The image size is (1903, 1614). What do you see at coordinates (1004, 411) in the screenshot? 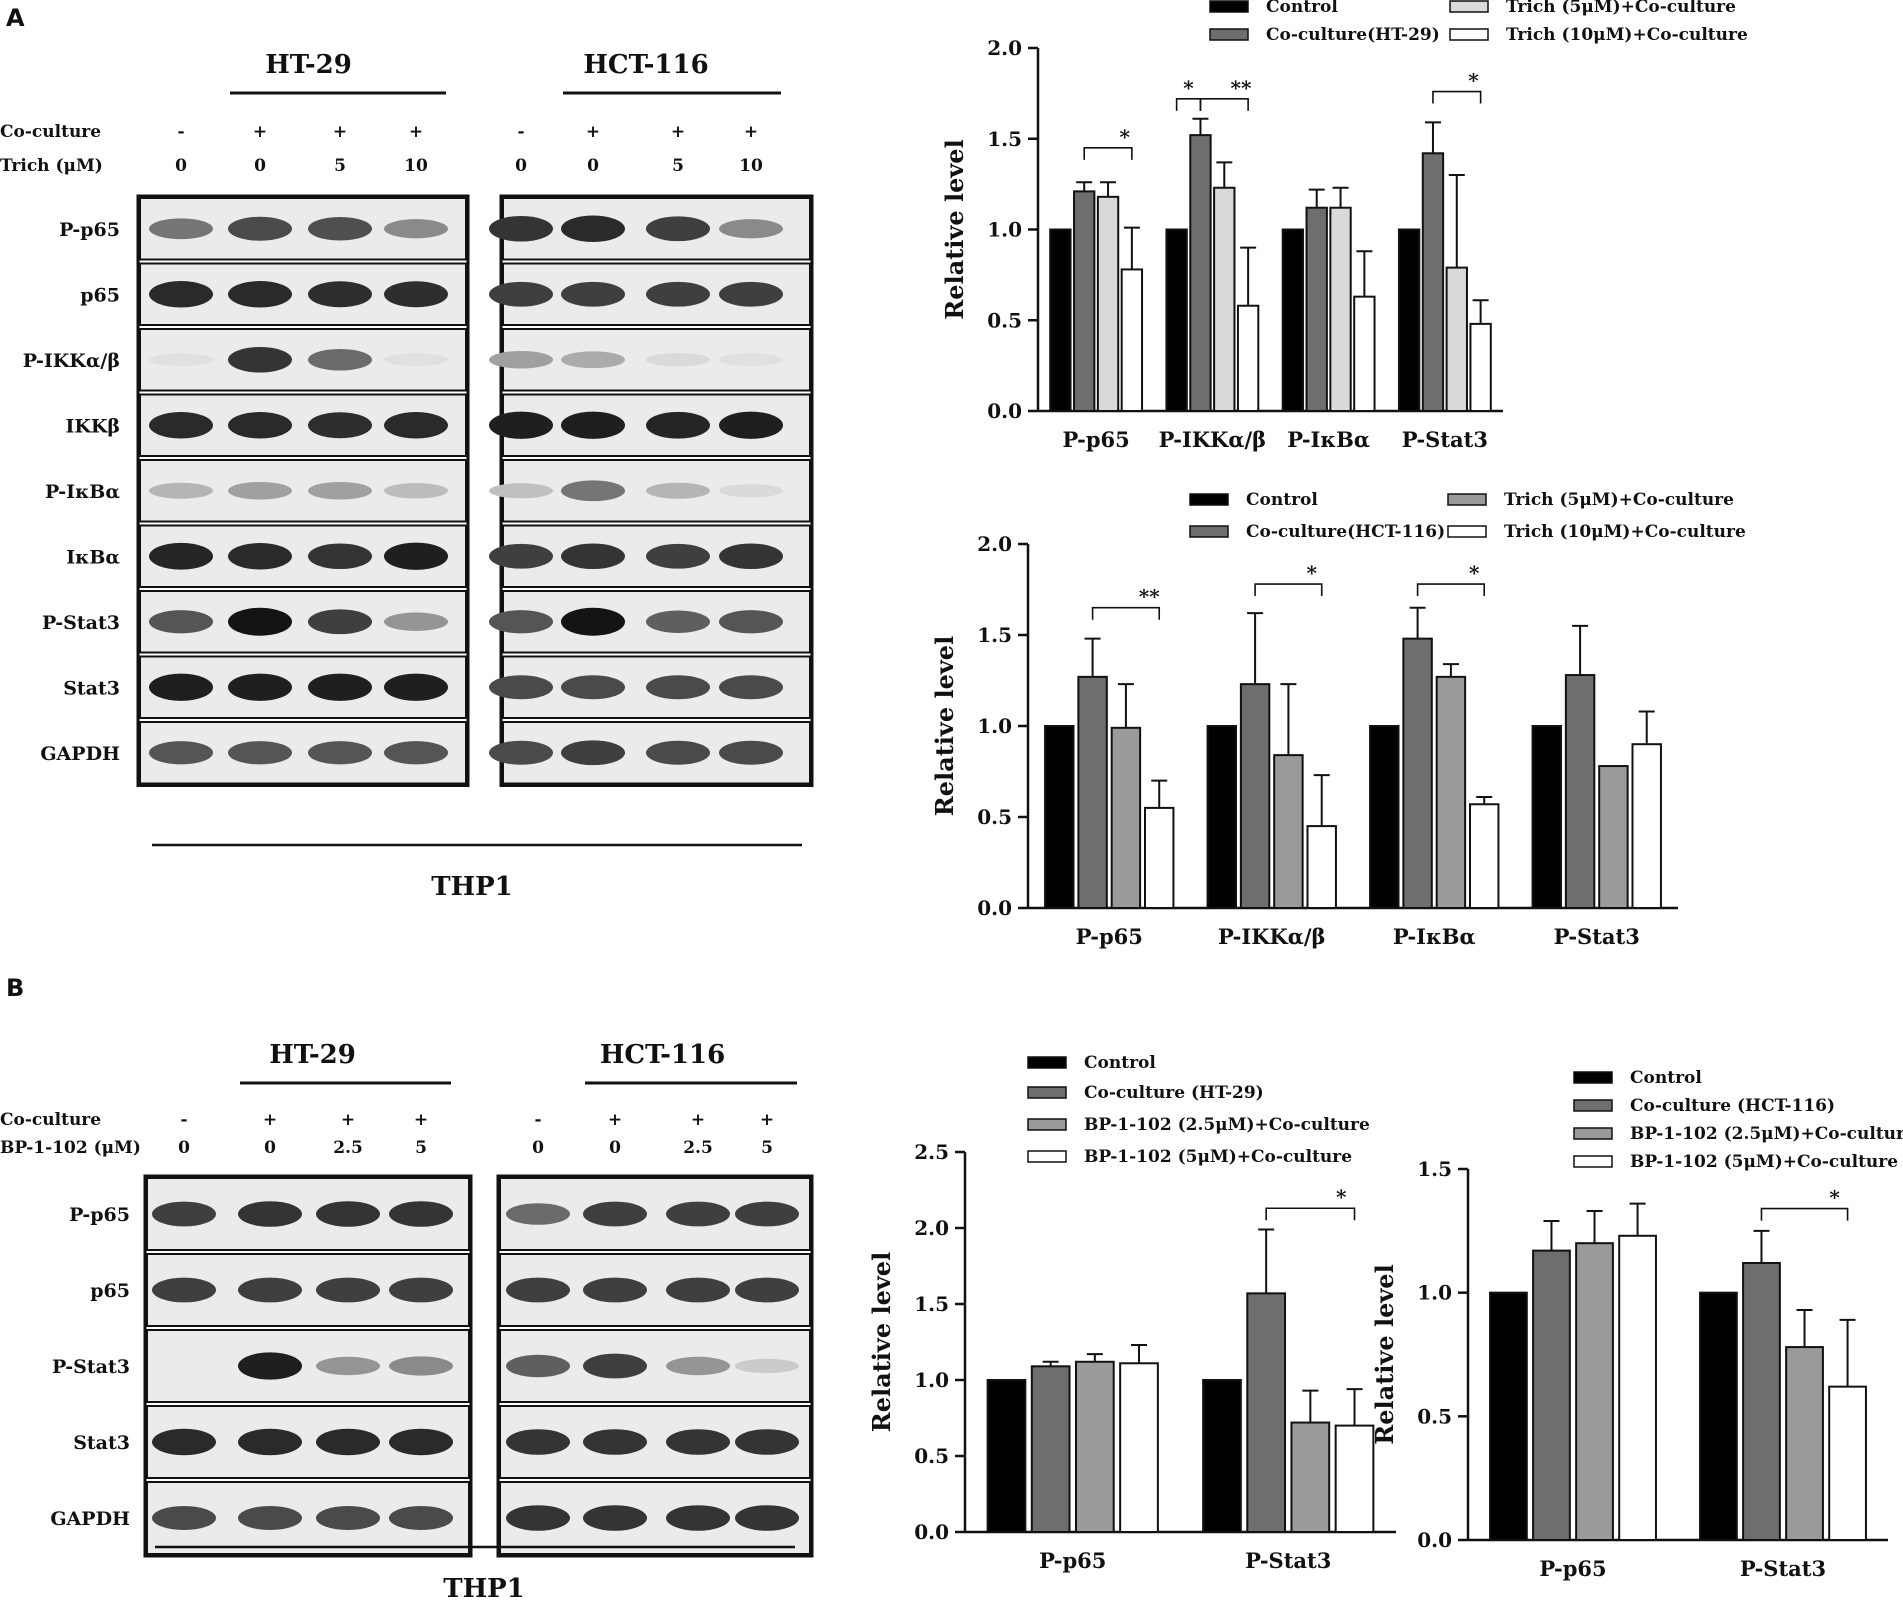
I see `chart-a1-y-tick-label: 0.0` at bounding box center [1004, 411].